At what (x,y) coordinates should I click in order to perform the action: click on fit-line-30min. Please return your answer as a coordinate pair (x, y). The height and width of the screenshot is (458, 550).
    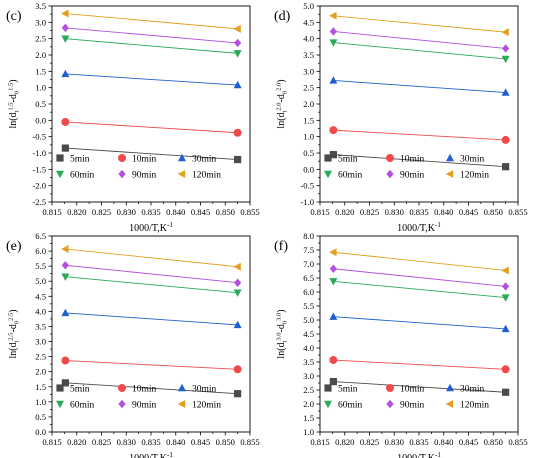
    Looking at the image, I should click on (151, 79).